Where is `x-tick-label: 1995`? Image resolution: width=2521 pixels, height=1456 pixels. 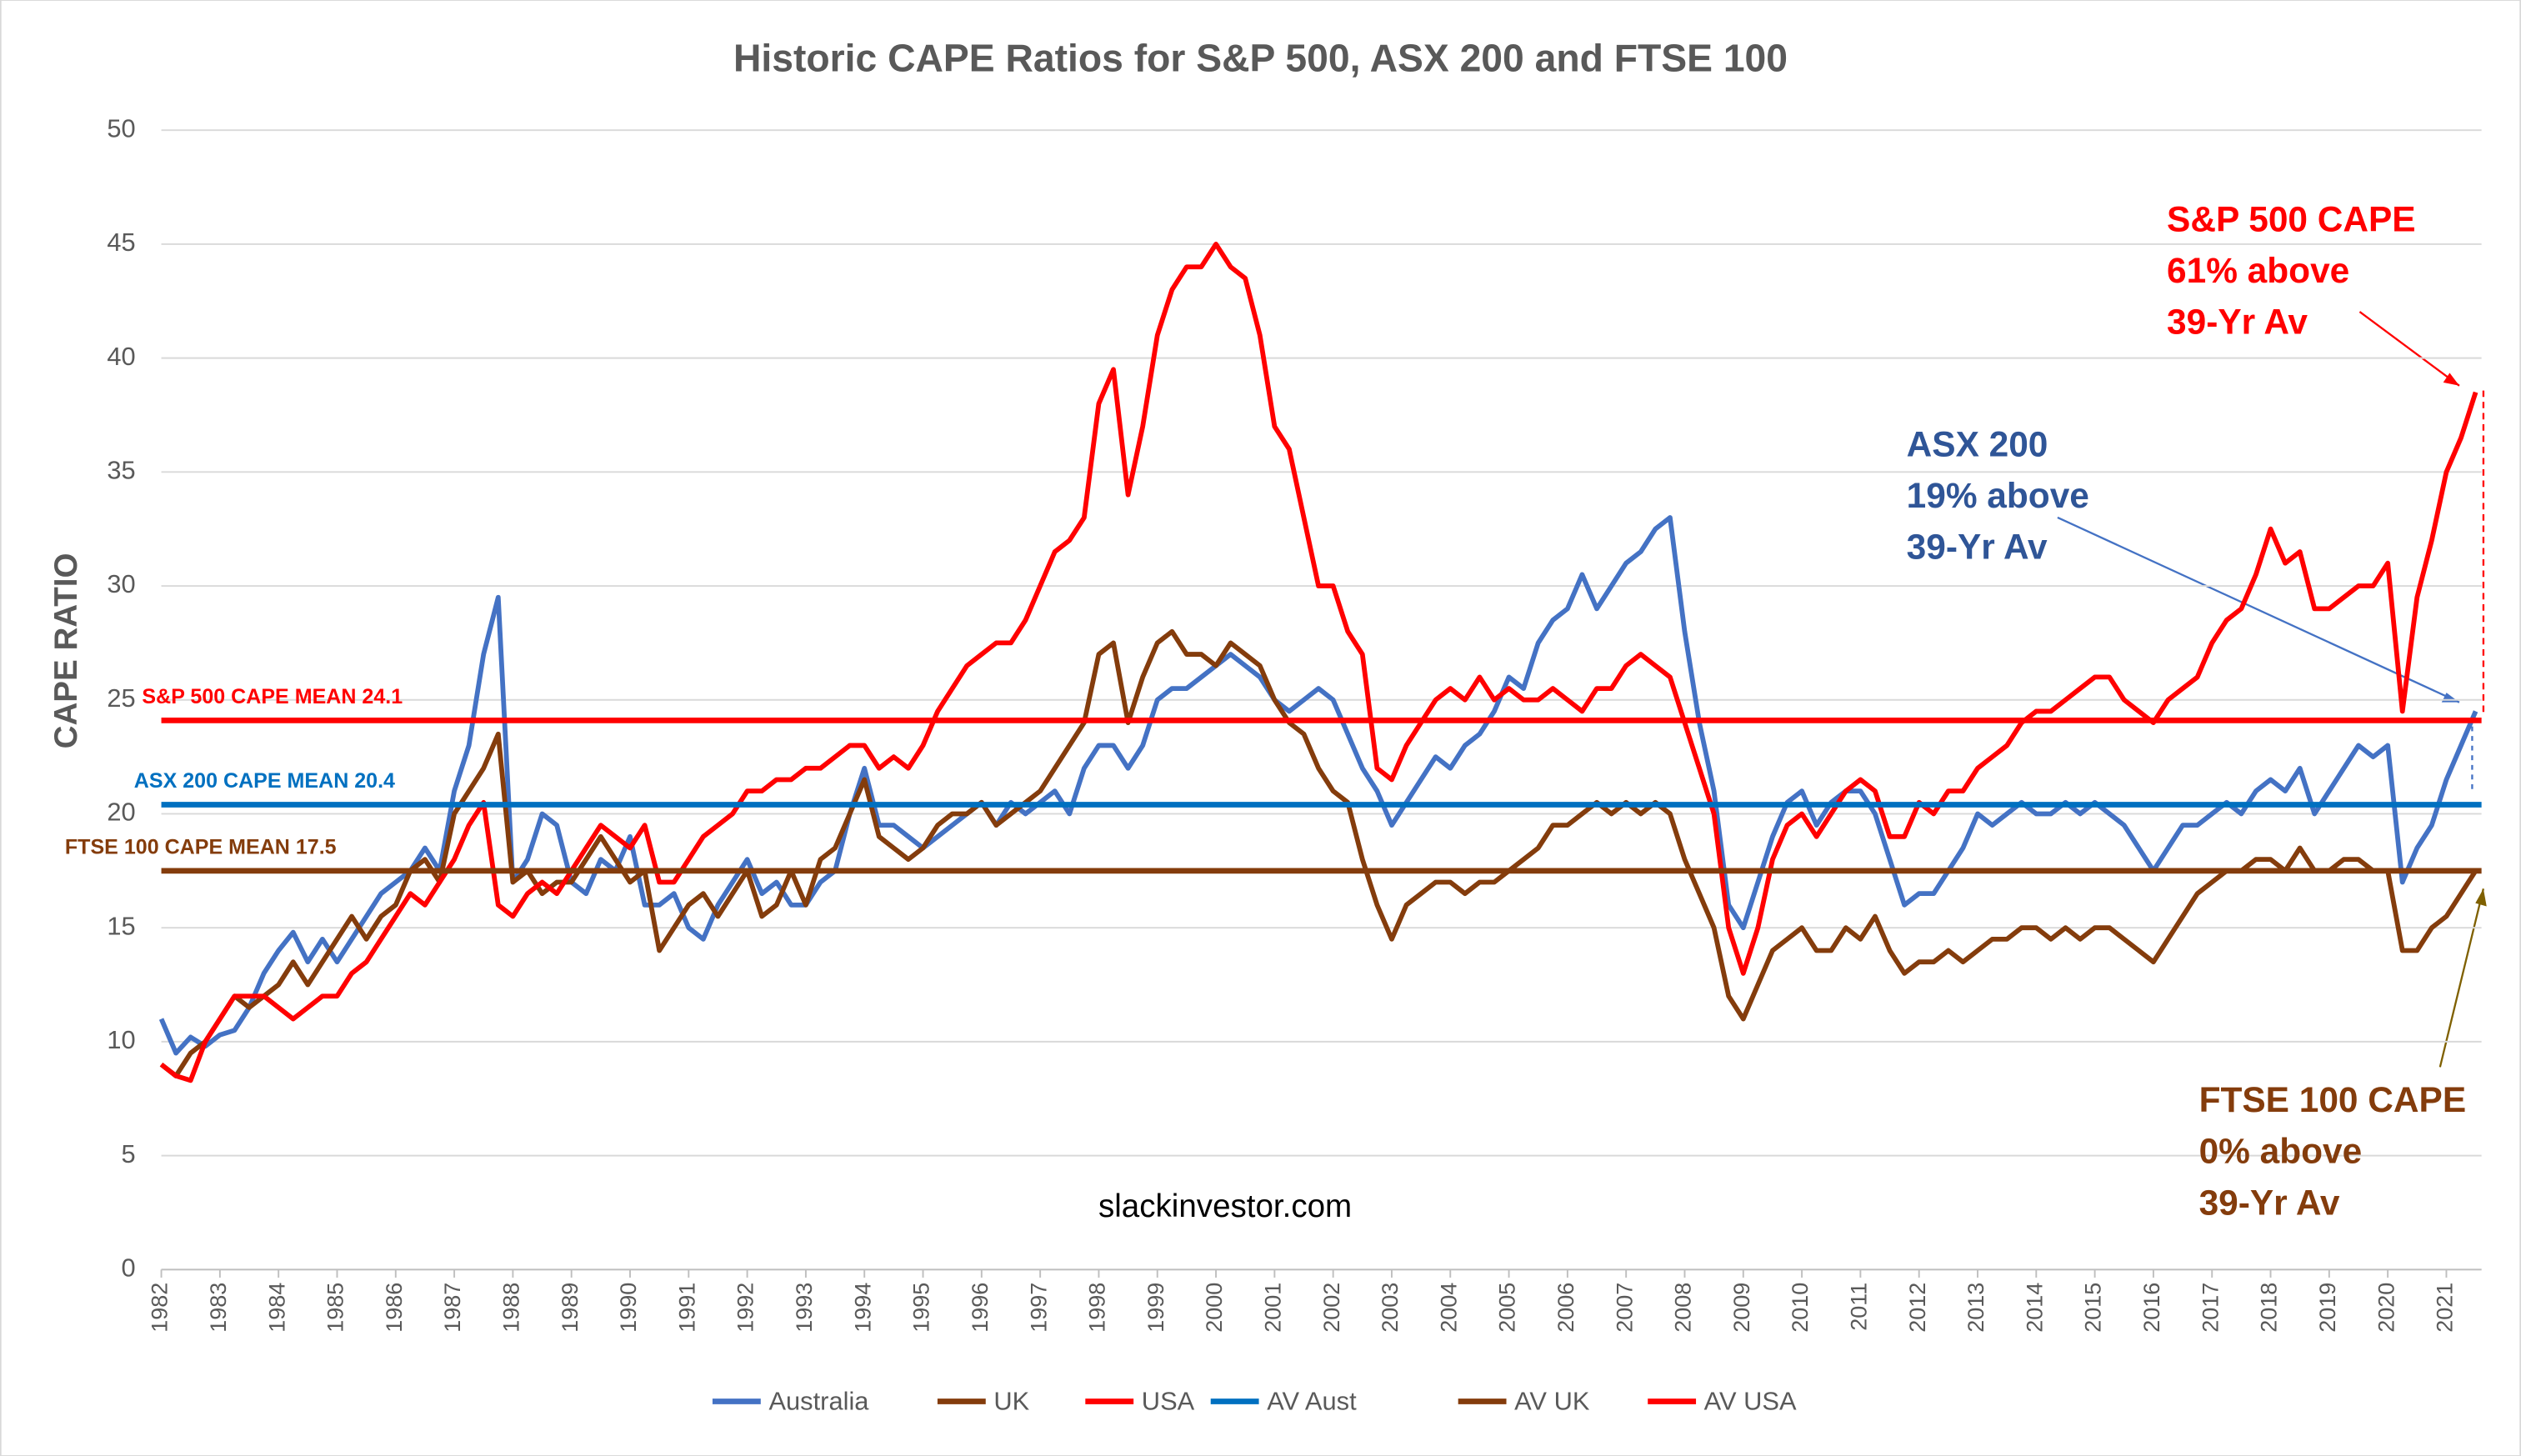 x-tick-label: 1995 is located at coordinates (921, 1308).